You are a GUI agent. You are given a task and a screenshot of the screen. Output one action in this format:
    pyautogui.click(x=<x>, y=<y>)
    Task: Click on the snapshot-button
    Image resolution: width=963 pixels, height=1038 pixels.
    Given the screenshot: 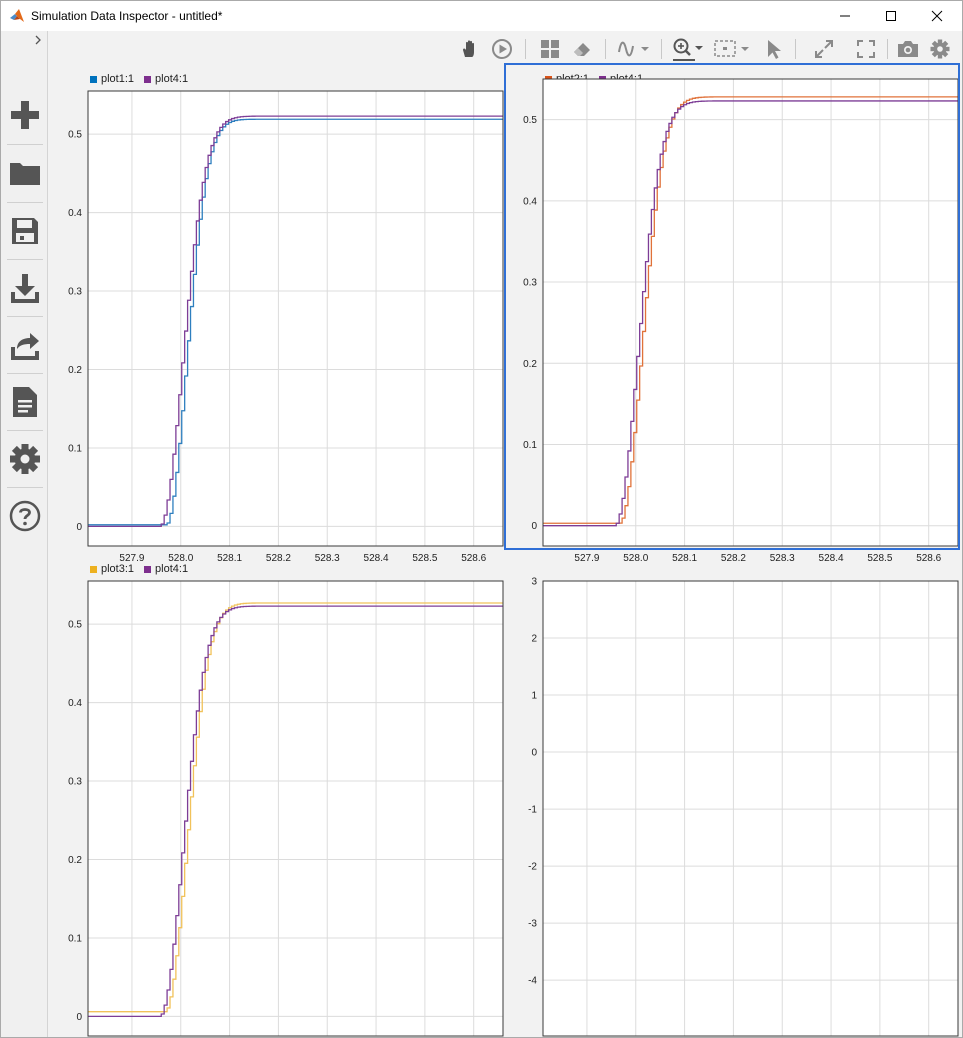 What is the action you would take?
    pyautogui.click(x=908, y=49)
    